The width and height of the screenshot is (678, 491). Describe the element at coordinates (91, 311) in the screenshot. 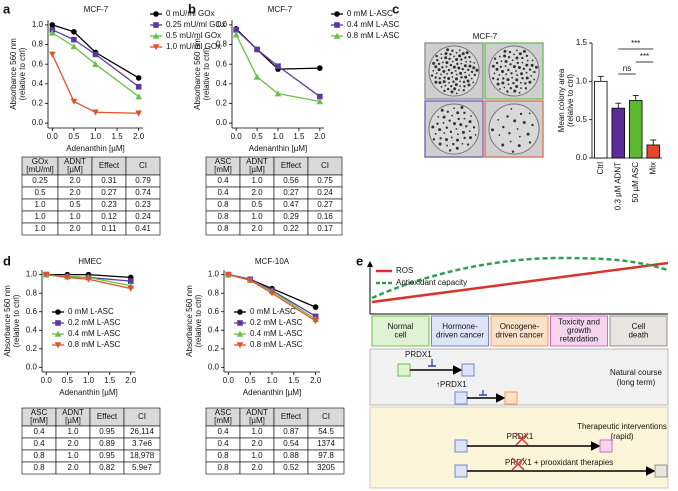

I see `legend-label: 0 mM L-ASC` at that location.